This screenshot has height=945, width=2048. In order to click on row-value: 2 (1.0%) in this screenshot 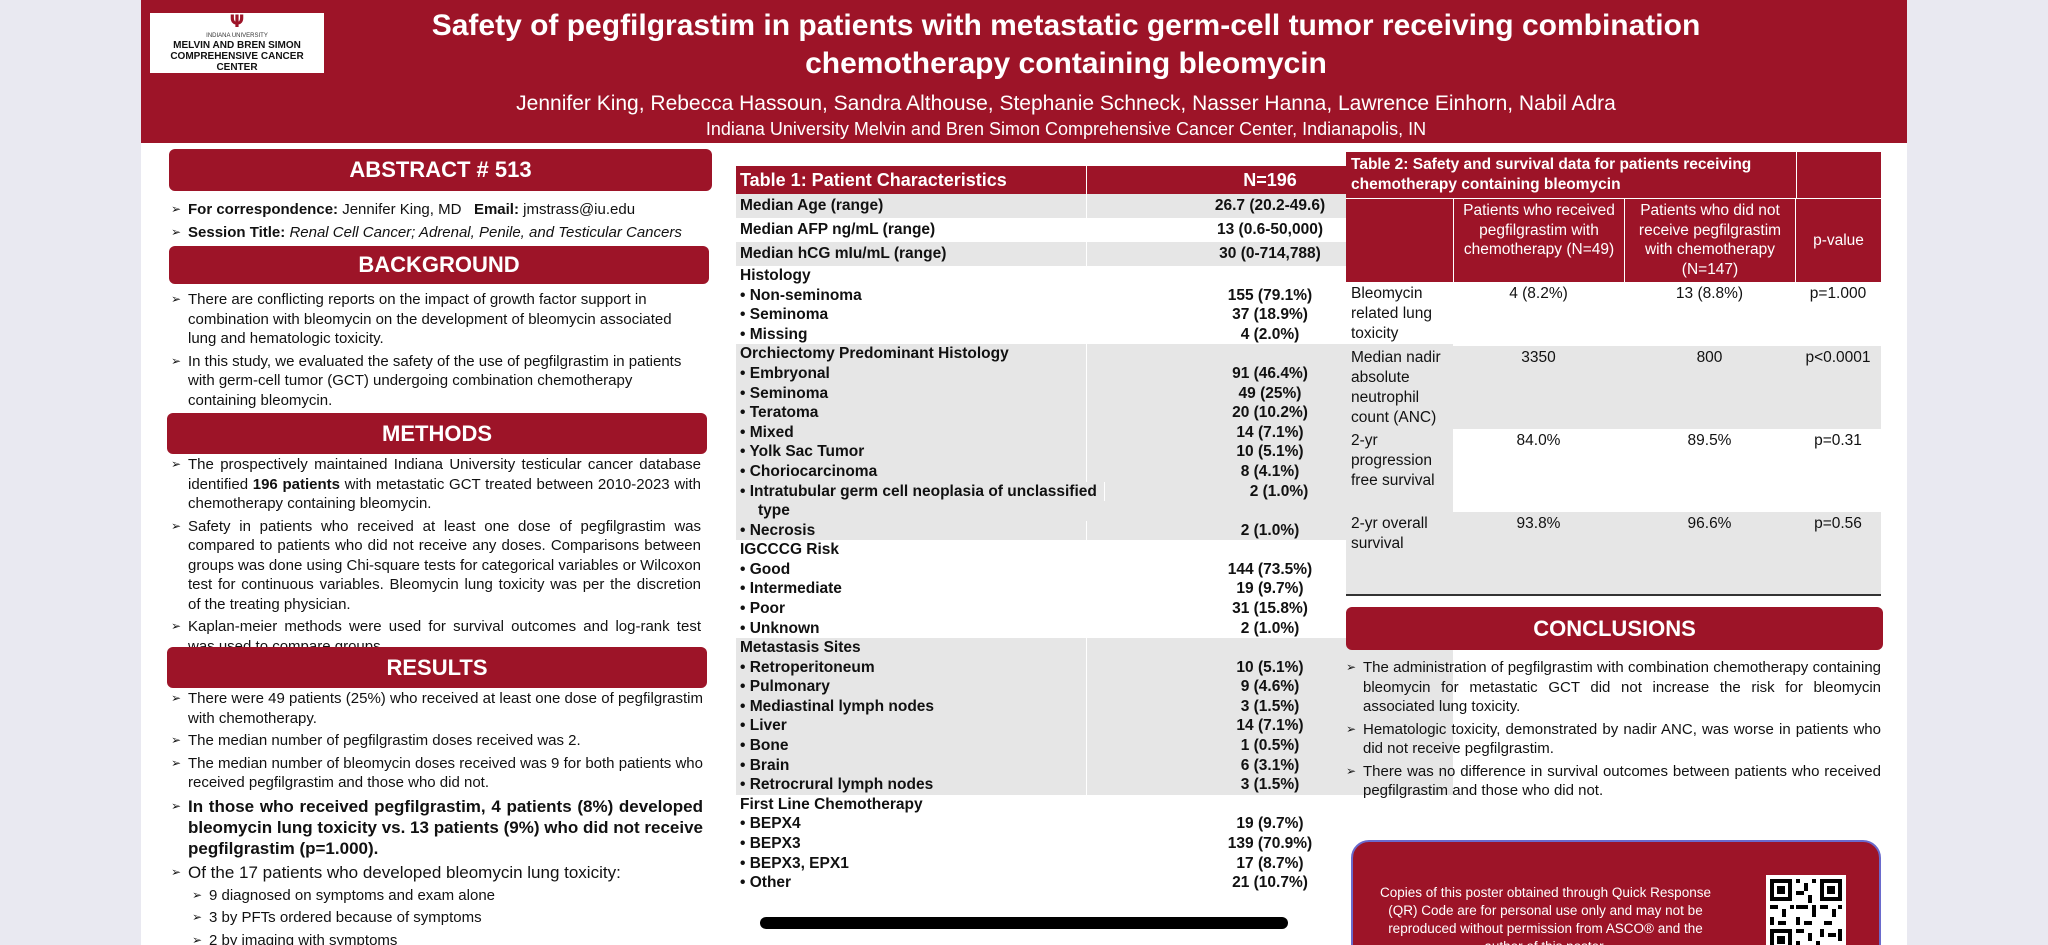, I will do `click(1269, 628)`.